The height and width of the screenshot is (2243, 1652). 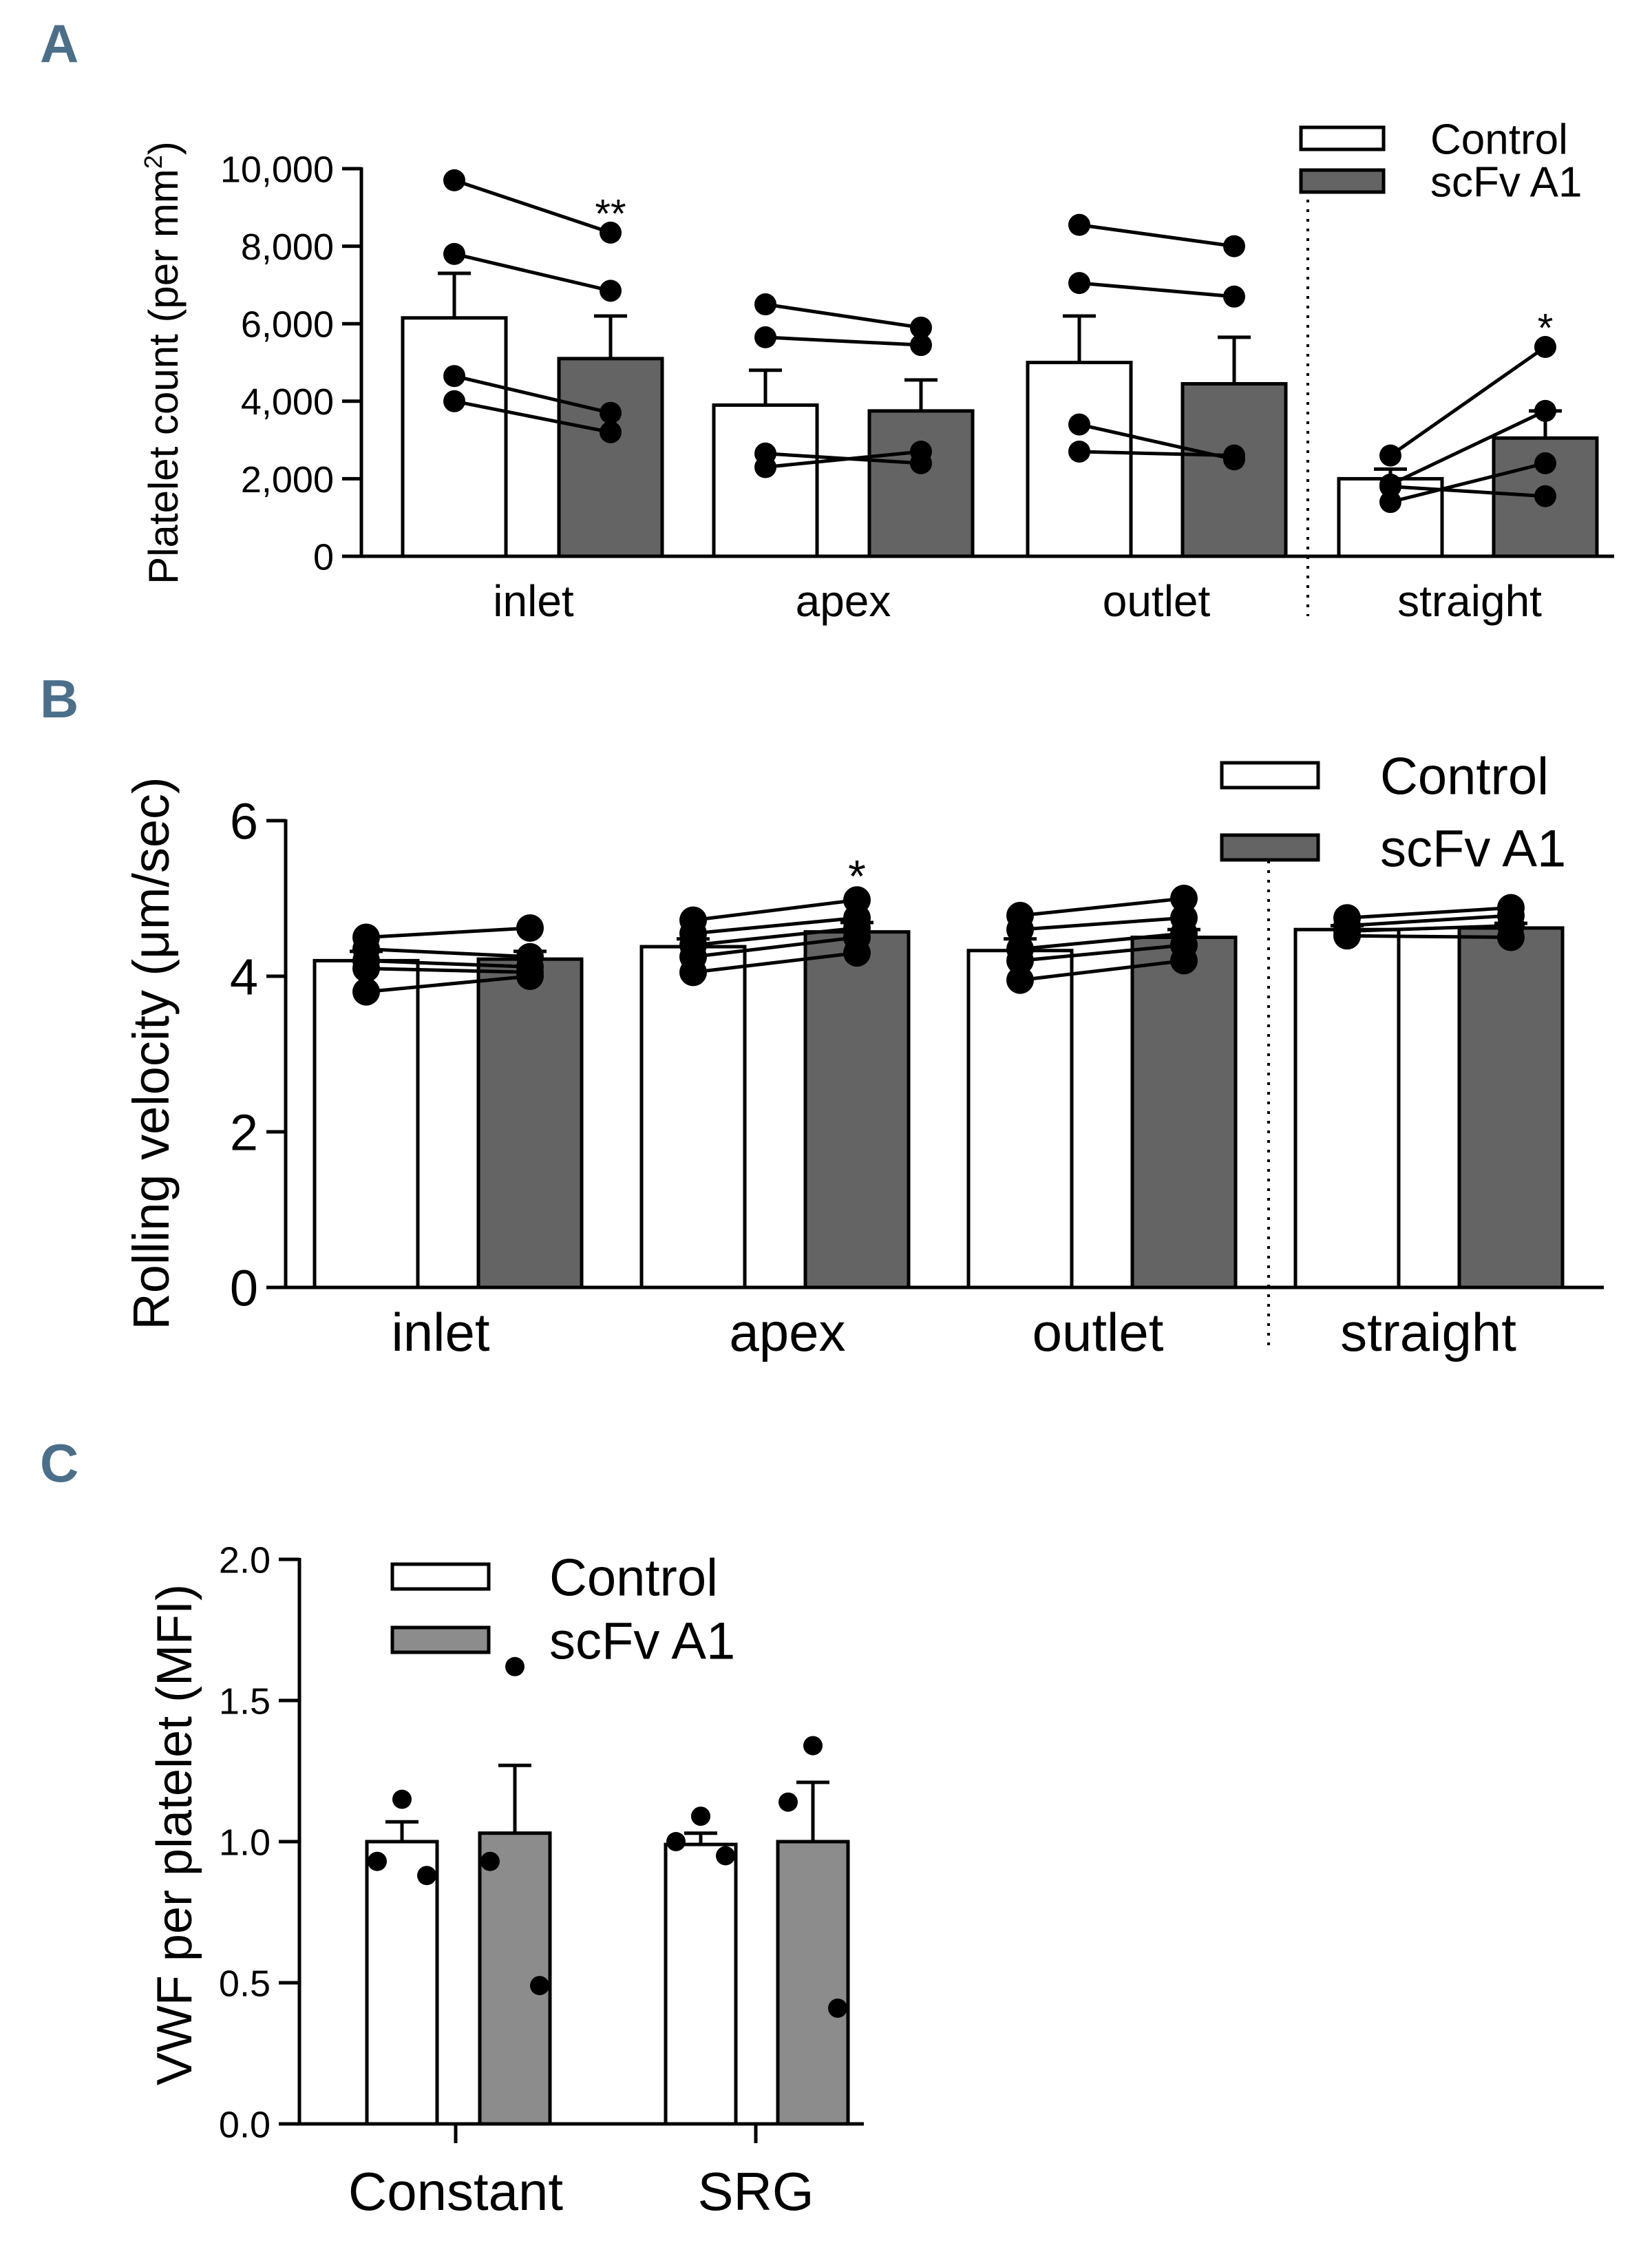 What do you see at coordinates (287, 402) in the screenshot?
I see `y-tick-label: 4,000` at bounding box center [287, 402].